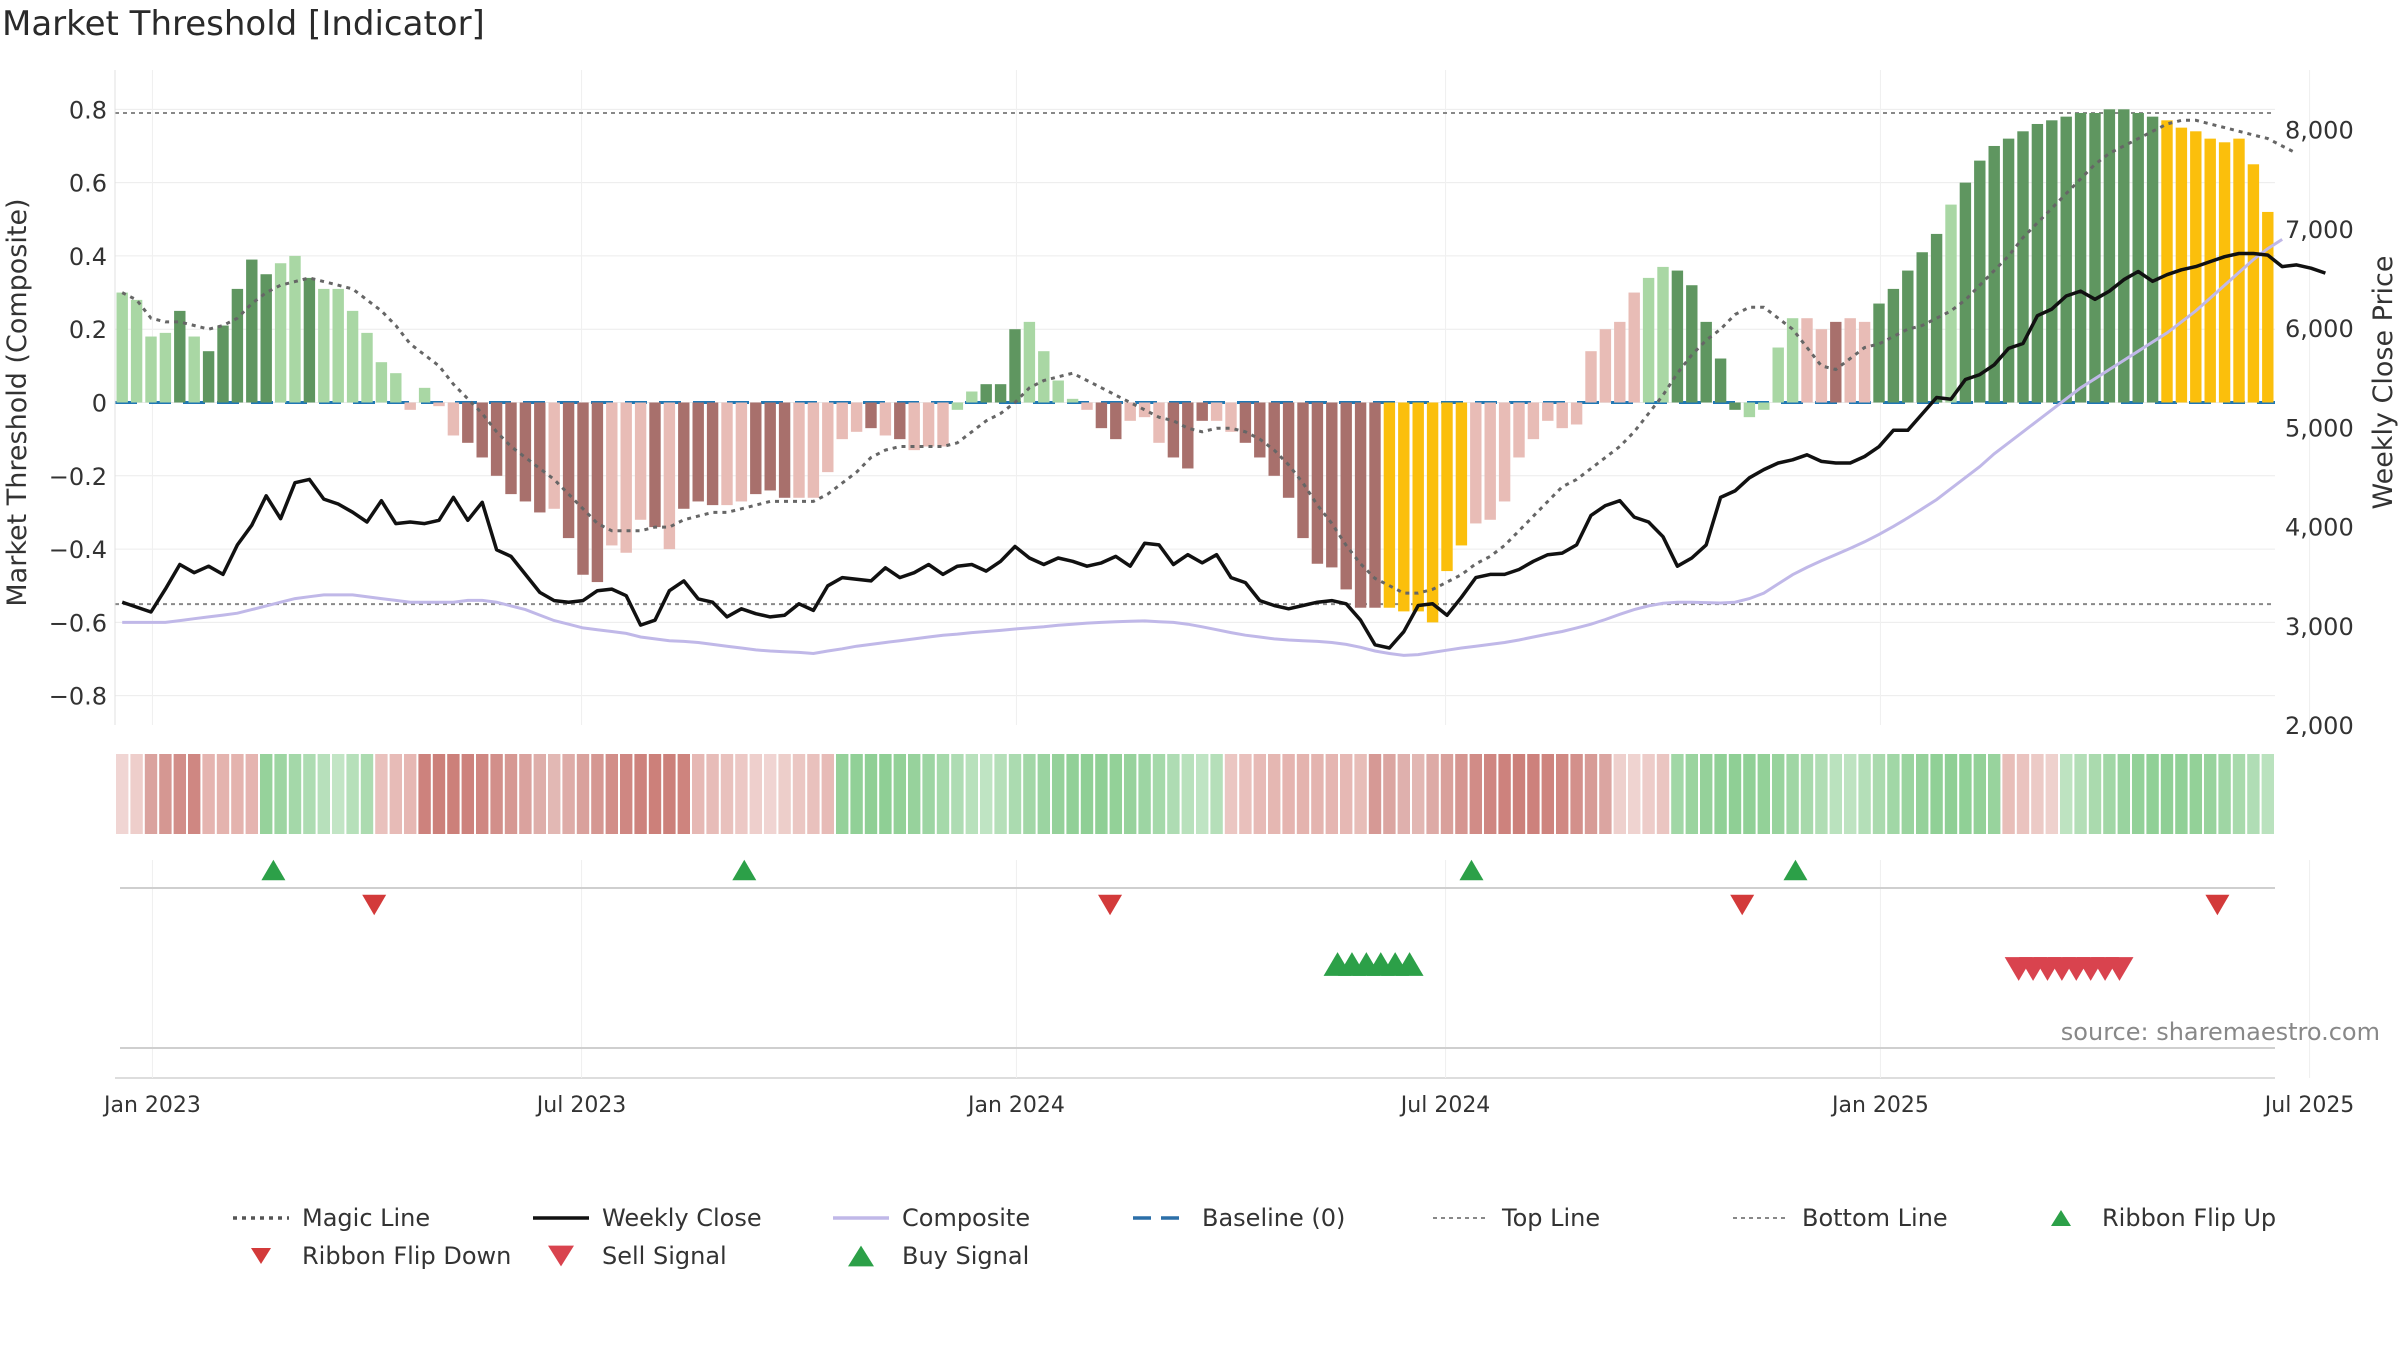 The image size is (2400, 1350). Describe the element at coordinates (99, 404) in the screenshot. I see `y-left-tick-label: 0` at that location.